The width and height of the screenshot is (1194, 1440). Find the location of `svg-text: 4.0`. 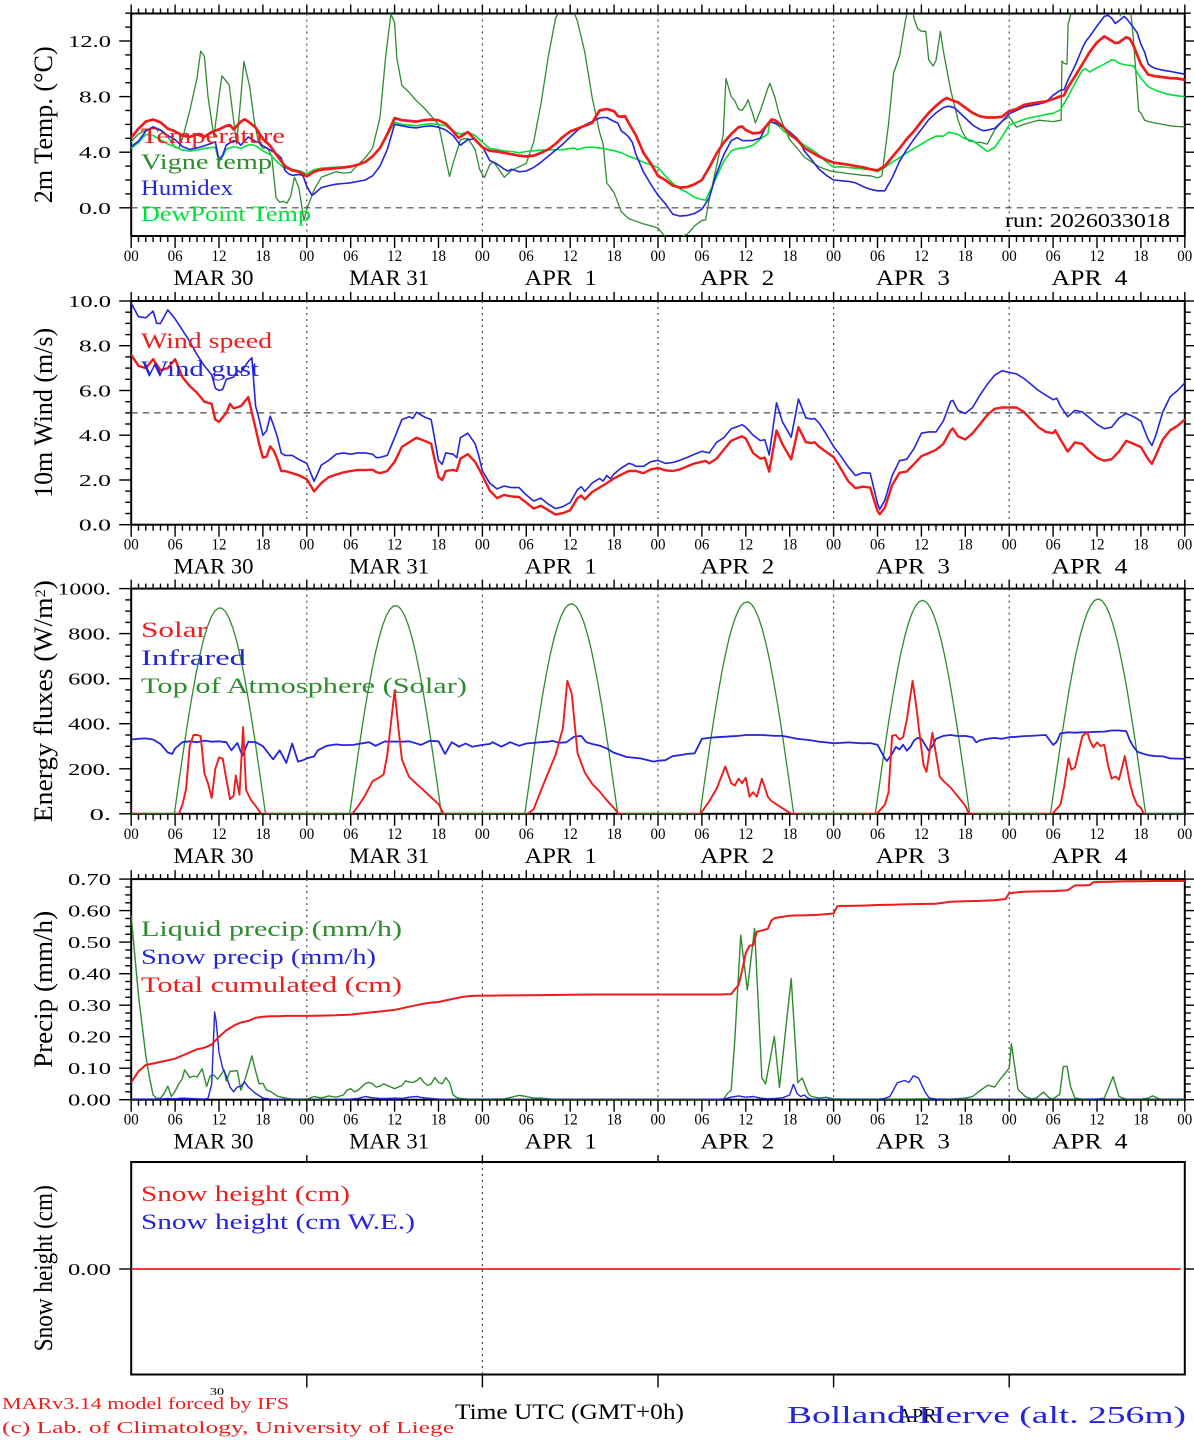

svg-text: 4.0 is located at coordinates (95, 152).